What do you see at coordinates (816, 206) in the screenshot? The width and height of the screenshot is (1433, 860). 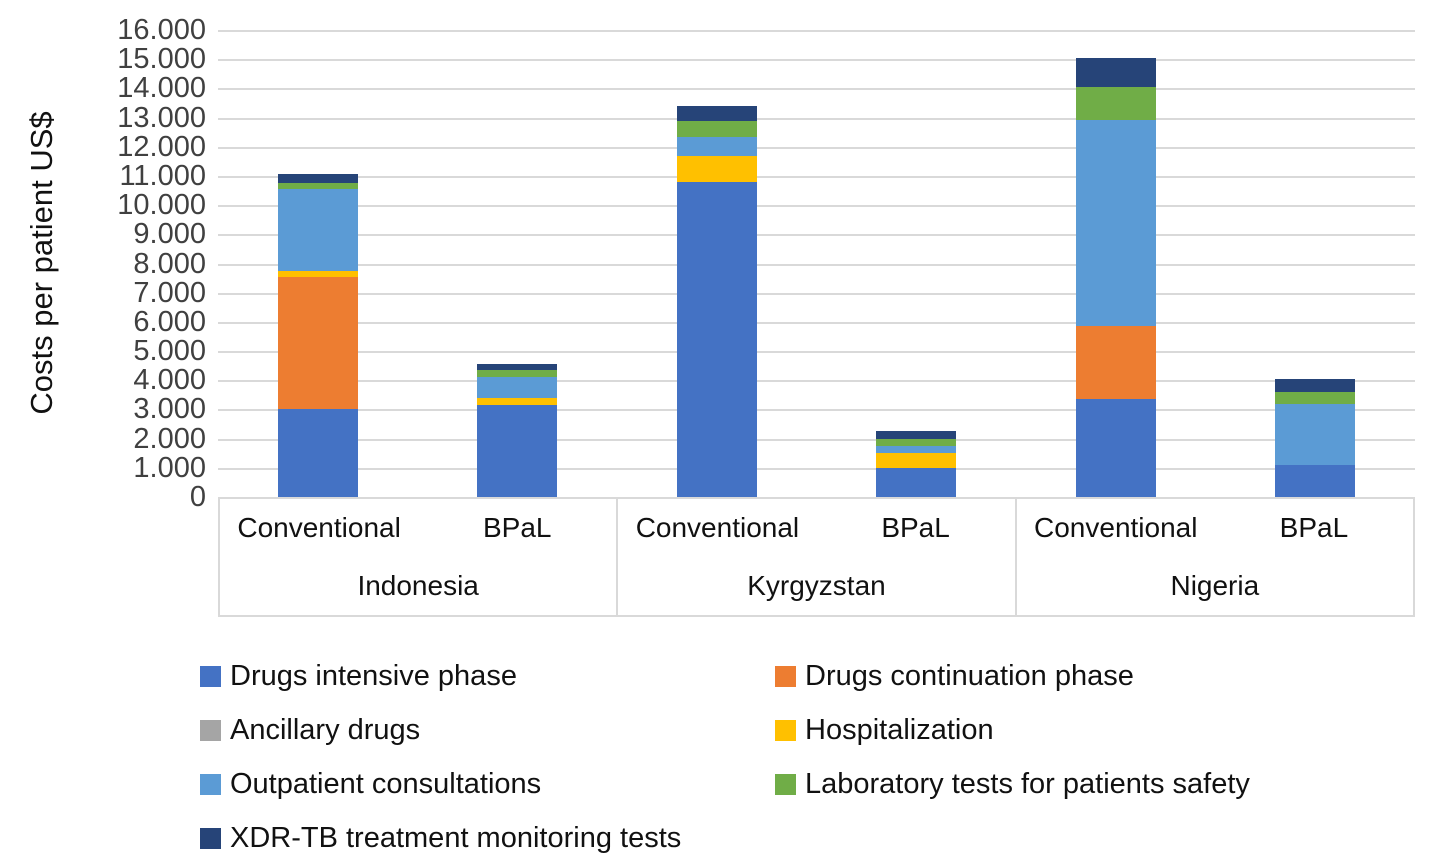 I see `gridline-10.000` at bounding box center [816, 206].